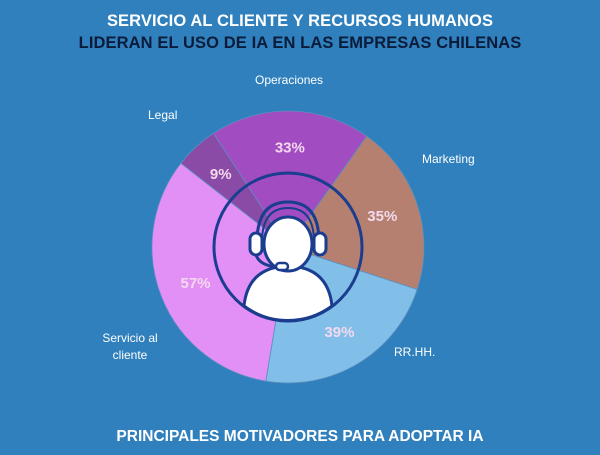  What do you see at coordinates (290, 179) in the screenshot?
I see `pie-slice-operaciones` at bounding box center [290, 179].